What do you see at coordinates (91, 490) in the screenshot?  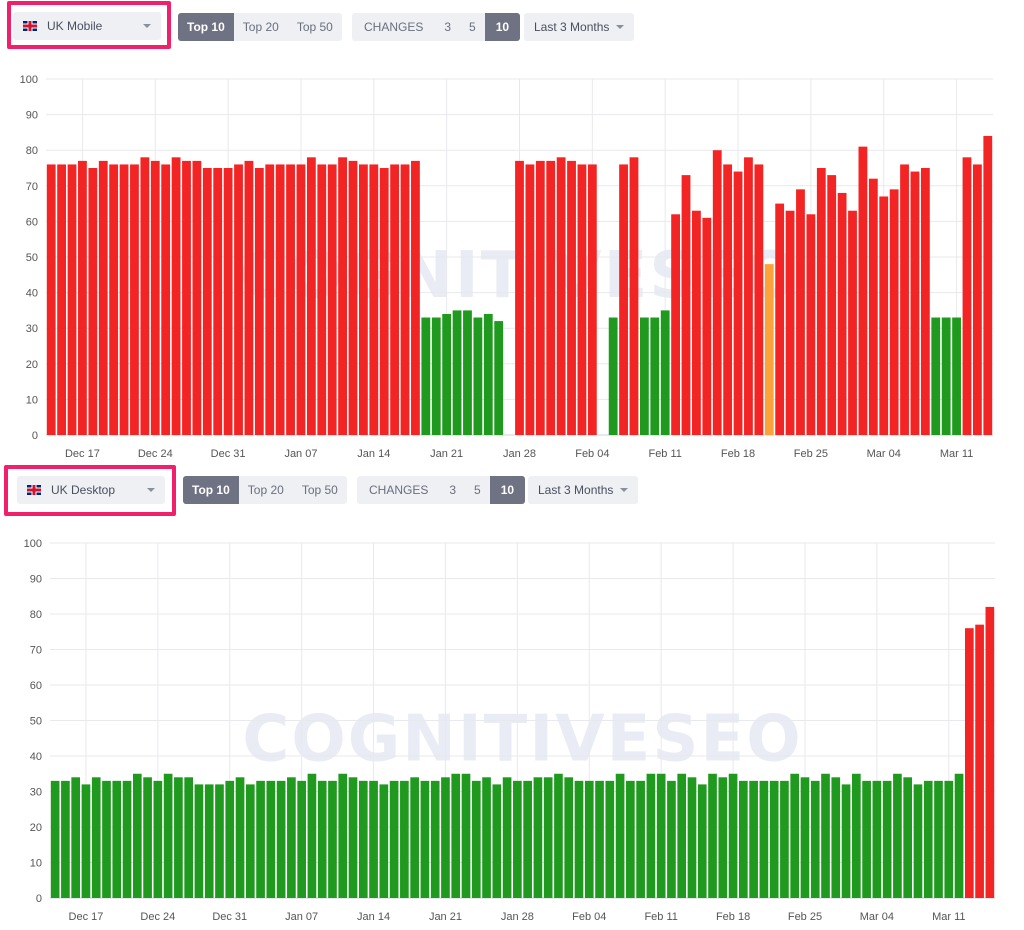 I see `device-dropdown: UK Desktop` at bounding box center [91, 490].